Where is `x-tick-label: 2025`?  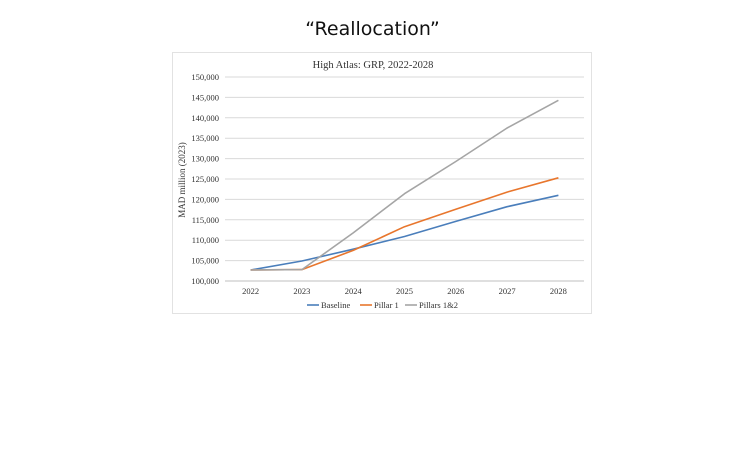
x-tick-label: 2025 is located at coordinates (404, 291).